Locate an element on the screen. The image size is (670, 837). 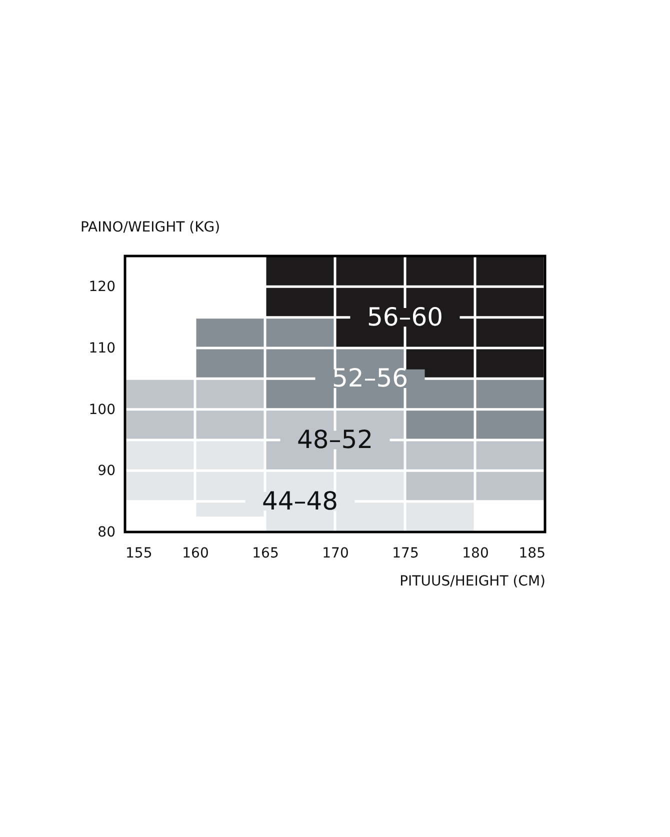
series-label: 44–48 is located at coordinates (300, 501).